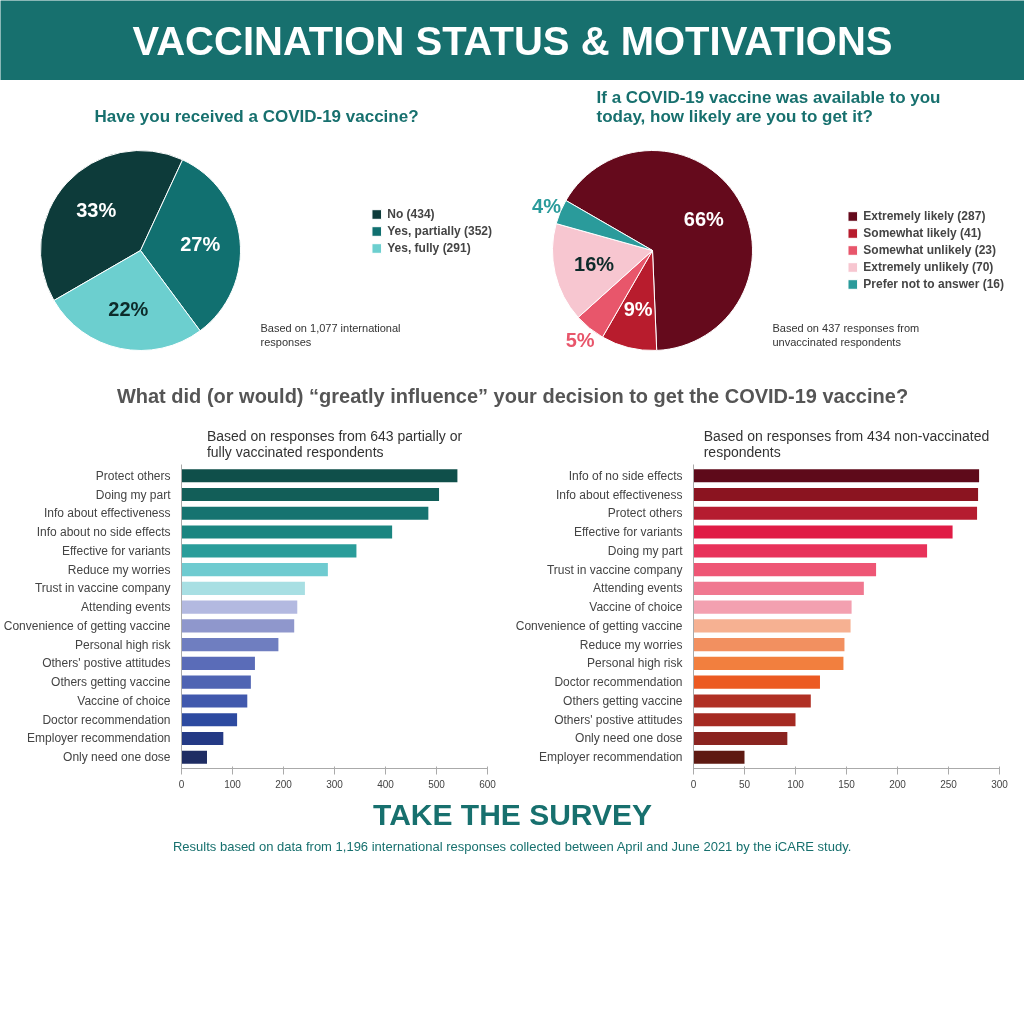  What do you see at coordinates (949, 784) in the screenshot?
I see `x-tick-label: 250` at bounding box center [949, 784].